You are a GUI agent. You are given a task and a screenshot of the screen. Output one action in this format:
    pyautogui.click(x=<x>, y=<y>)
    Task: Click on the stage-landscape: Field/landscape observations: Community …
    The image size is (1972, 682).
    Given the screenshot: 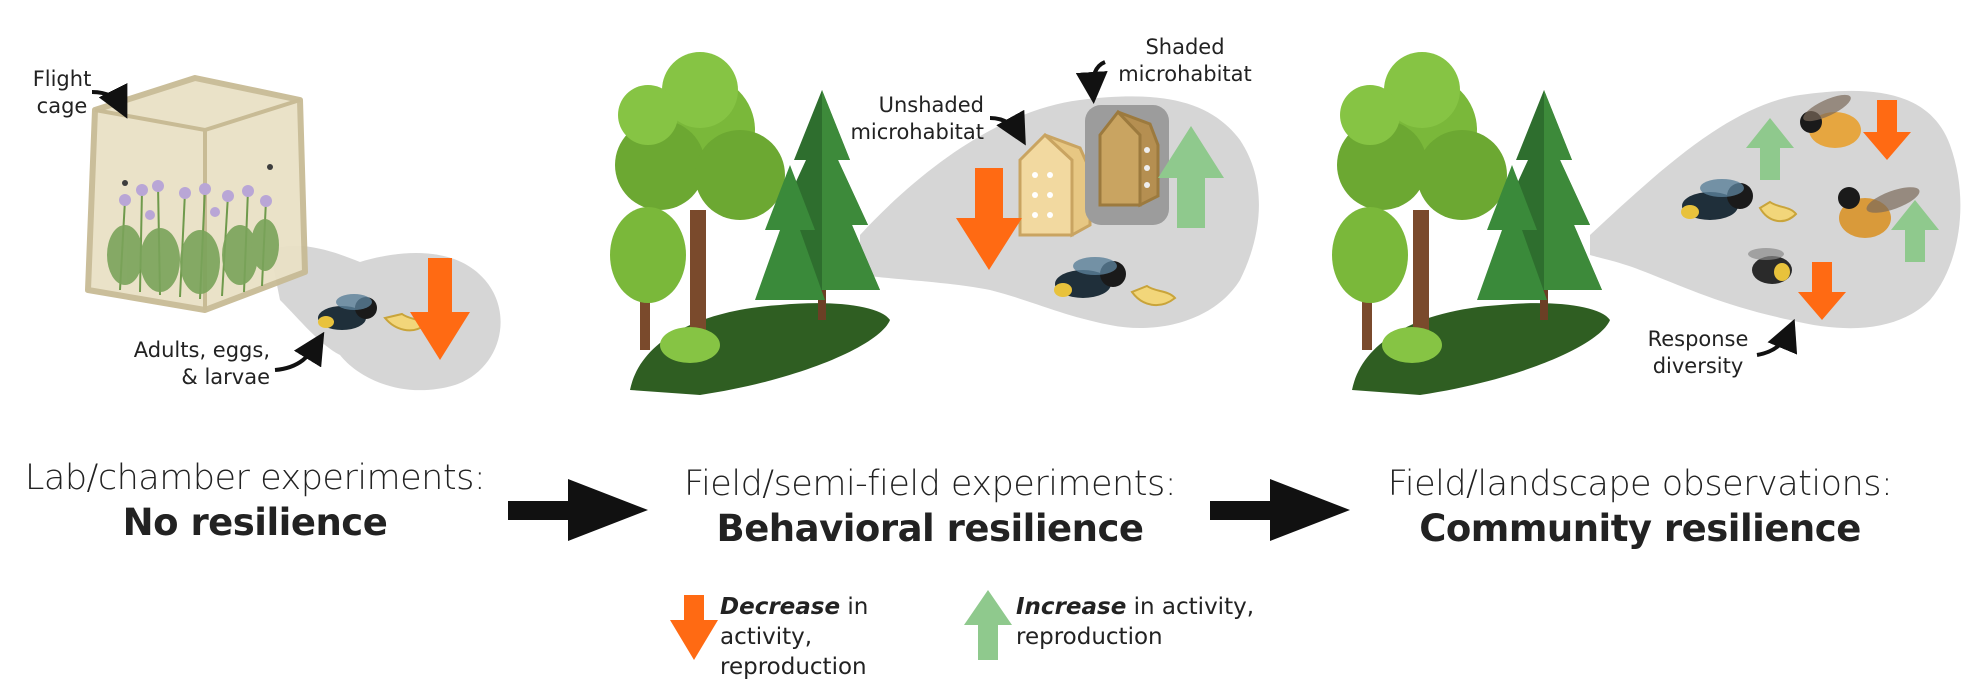 What is the action you would take?
    pyautogui.click(x=1640, y=507)
    